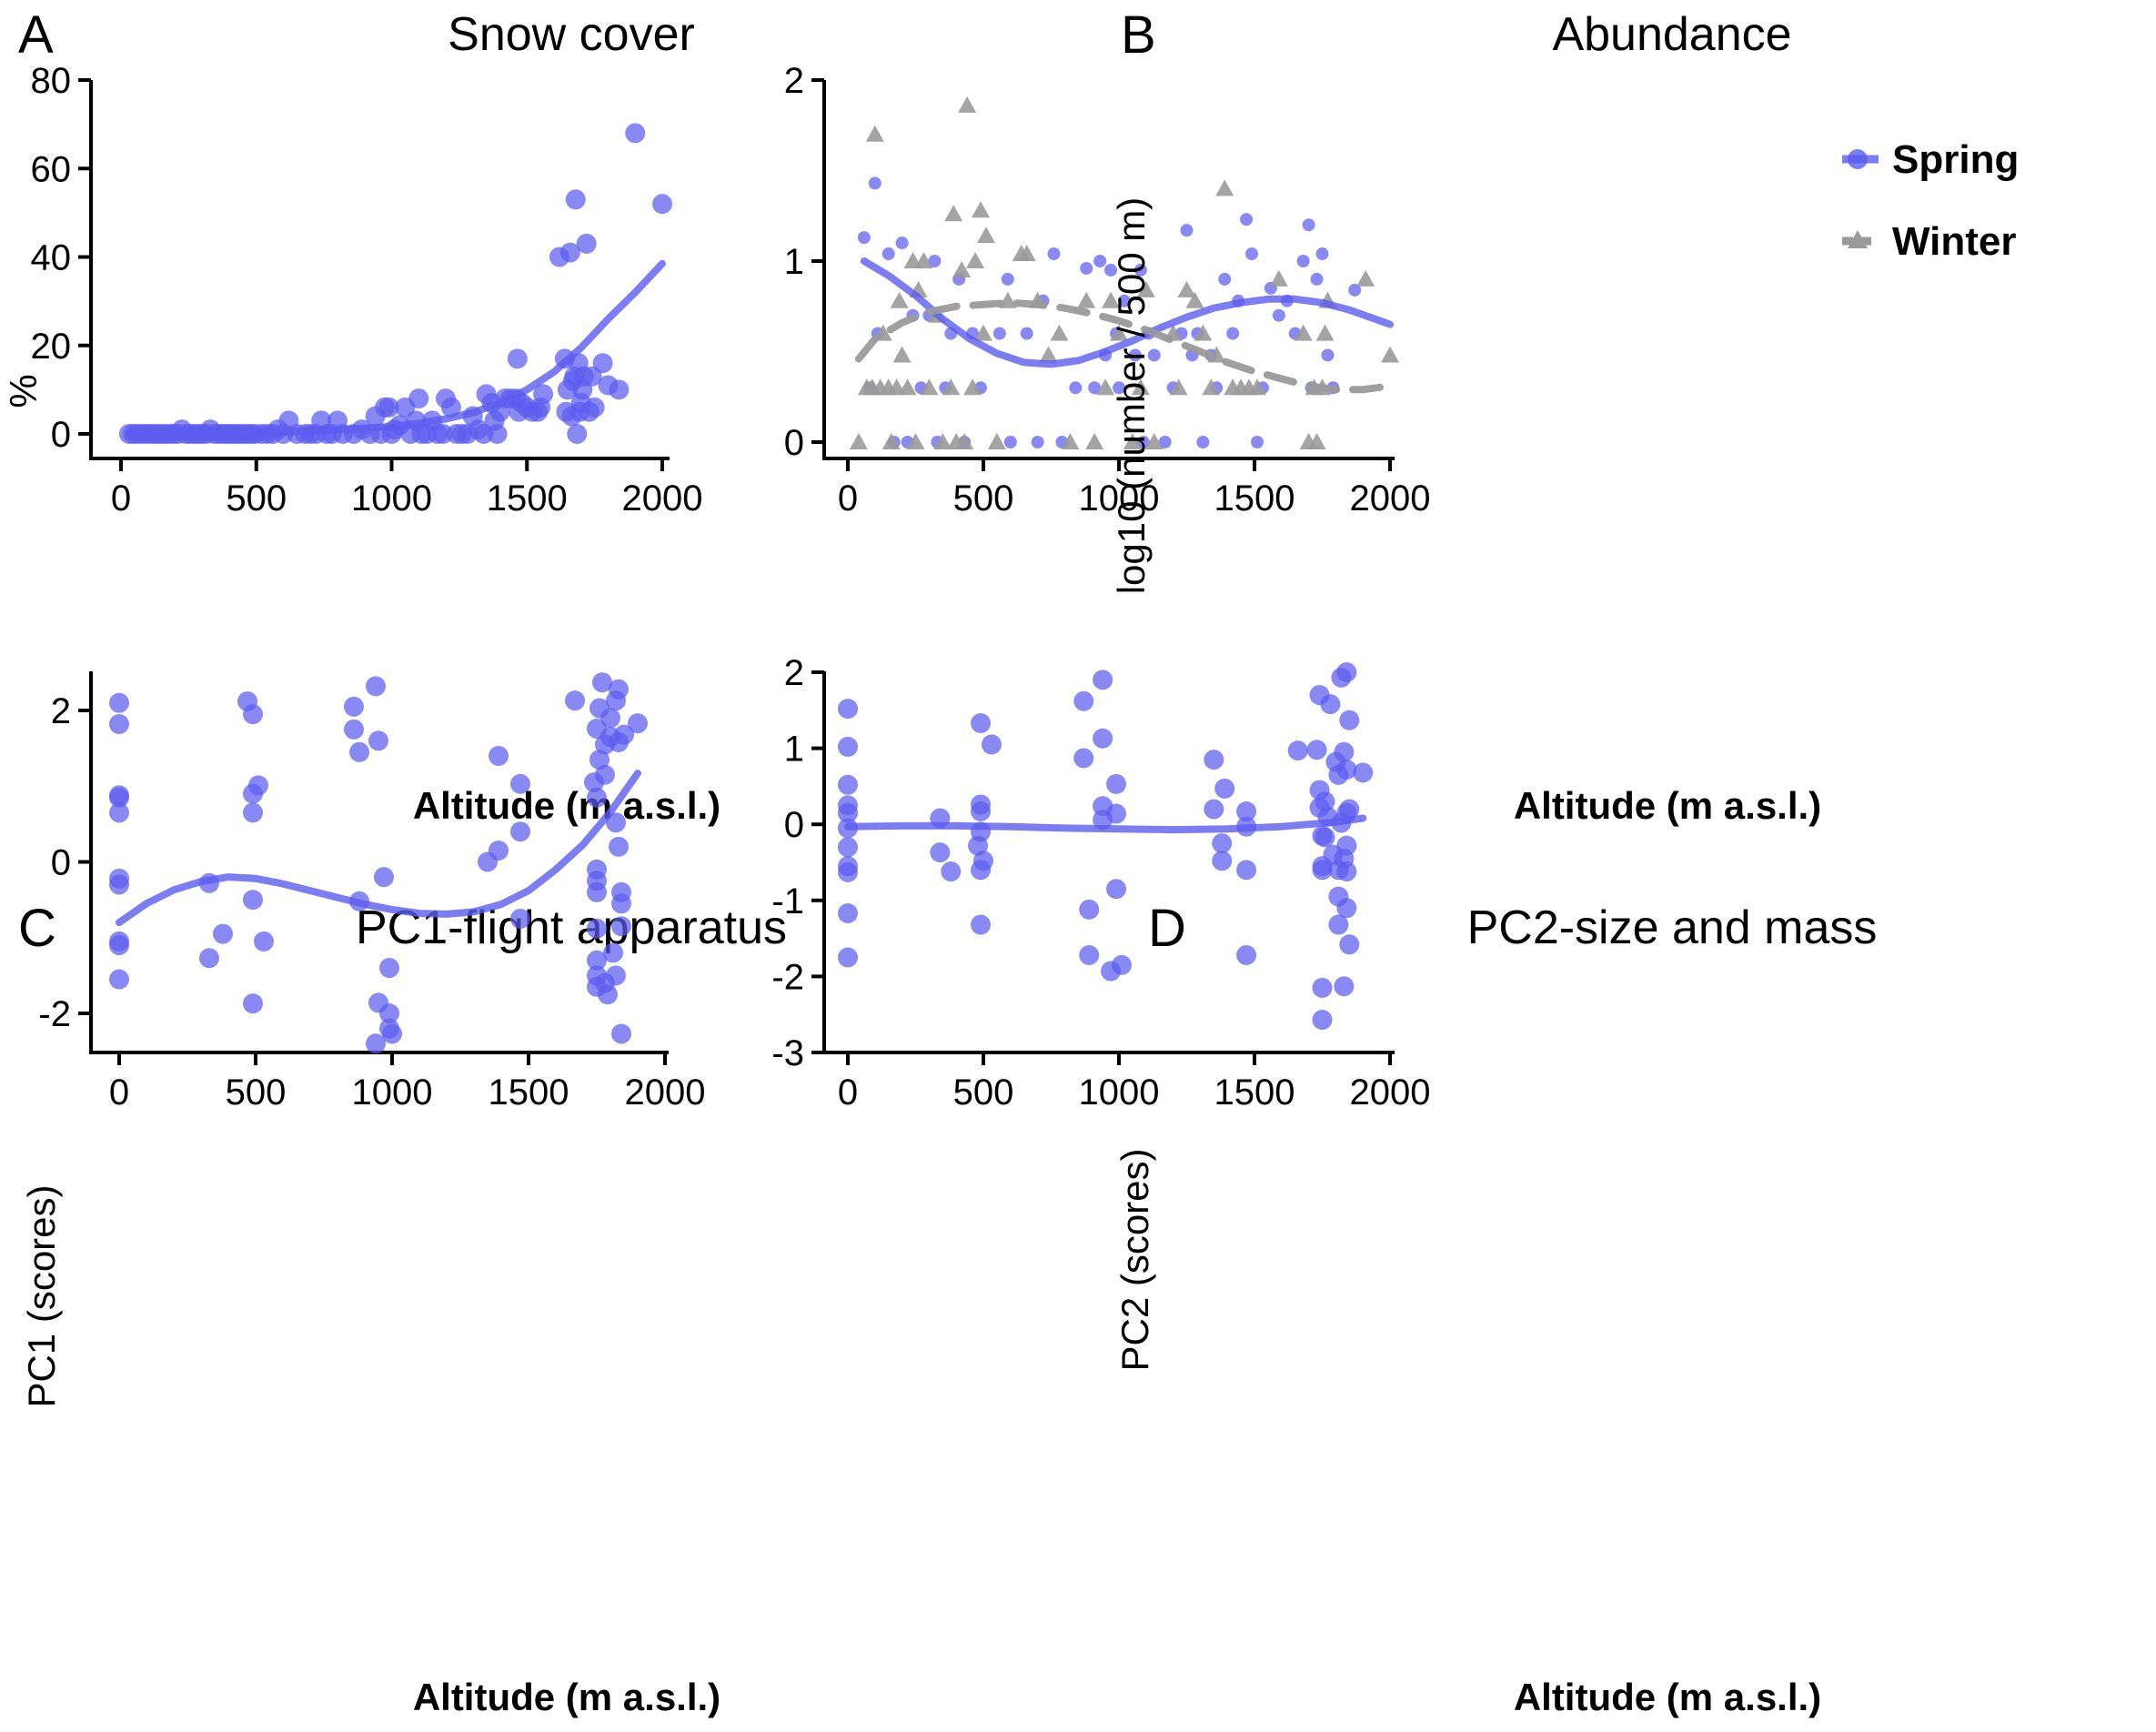 The height and width of the screenshot is (1732, 2156). Describe the element at coordinates (36, 35) in the screenshot. I see `panel-letter-a: A` at that location.